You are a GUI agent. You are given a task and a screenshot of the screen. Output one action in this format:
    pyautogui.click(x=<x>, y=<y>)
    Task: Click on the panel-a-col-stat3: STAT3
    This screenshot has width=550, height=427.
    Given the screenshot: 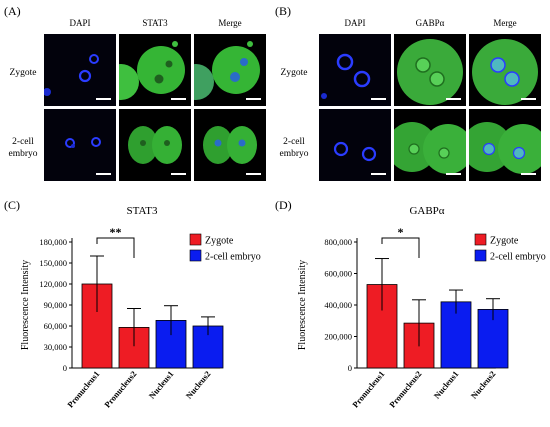 What is the action you would take?
    pyautogui.click(x=155, y=23)
    